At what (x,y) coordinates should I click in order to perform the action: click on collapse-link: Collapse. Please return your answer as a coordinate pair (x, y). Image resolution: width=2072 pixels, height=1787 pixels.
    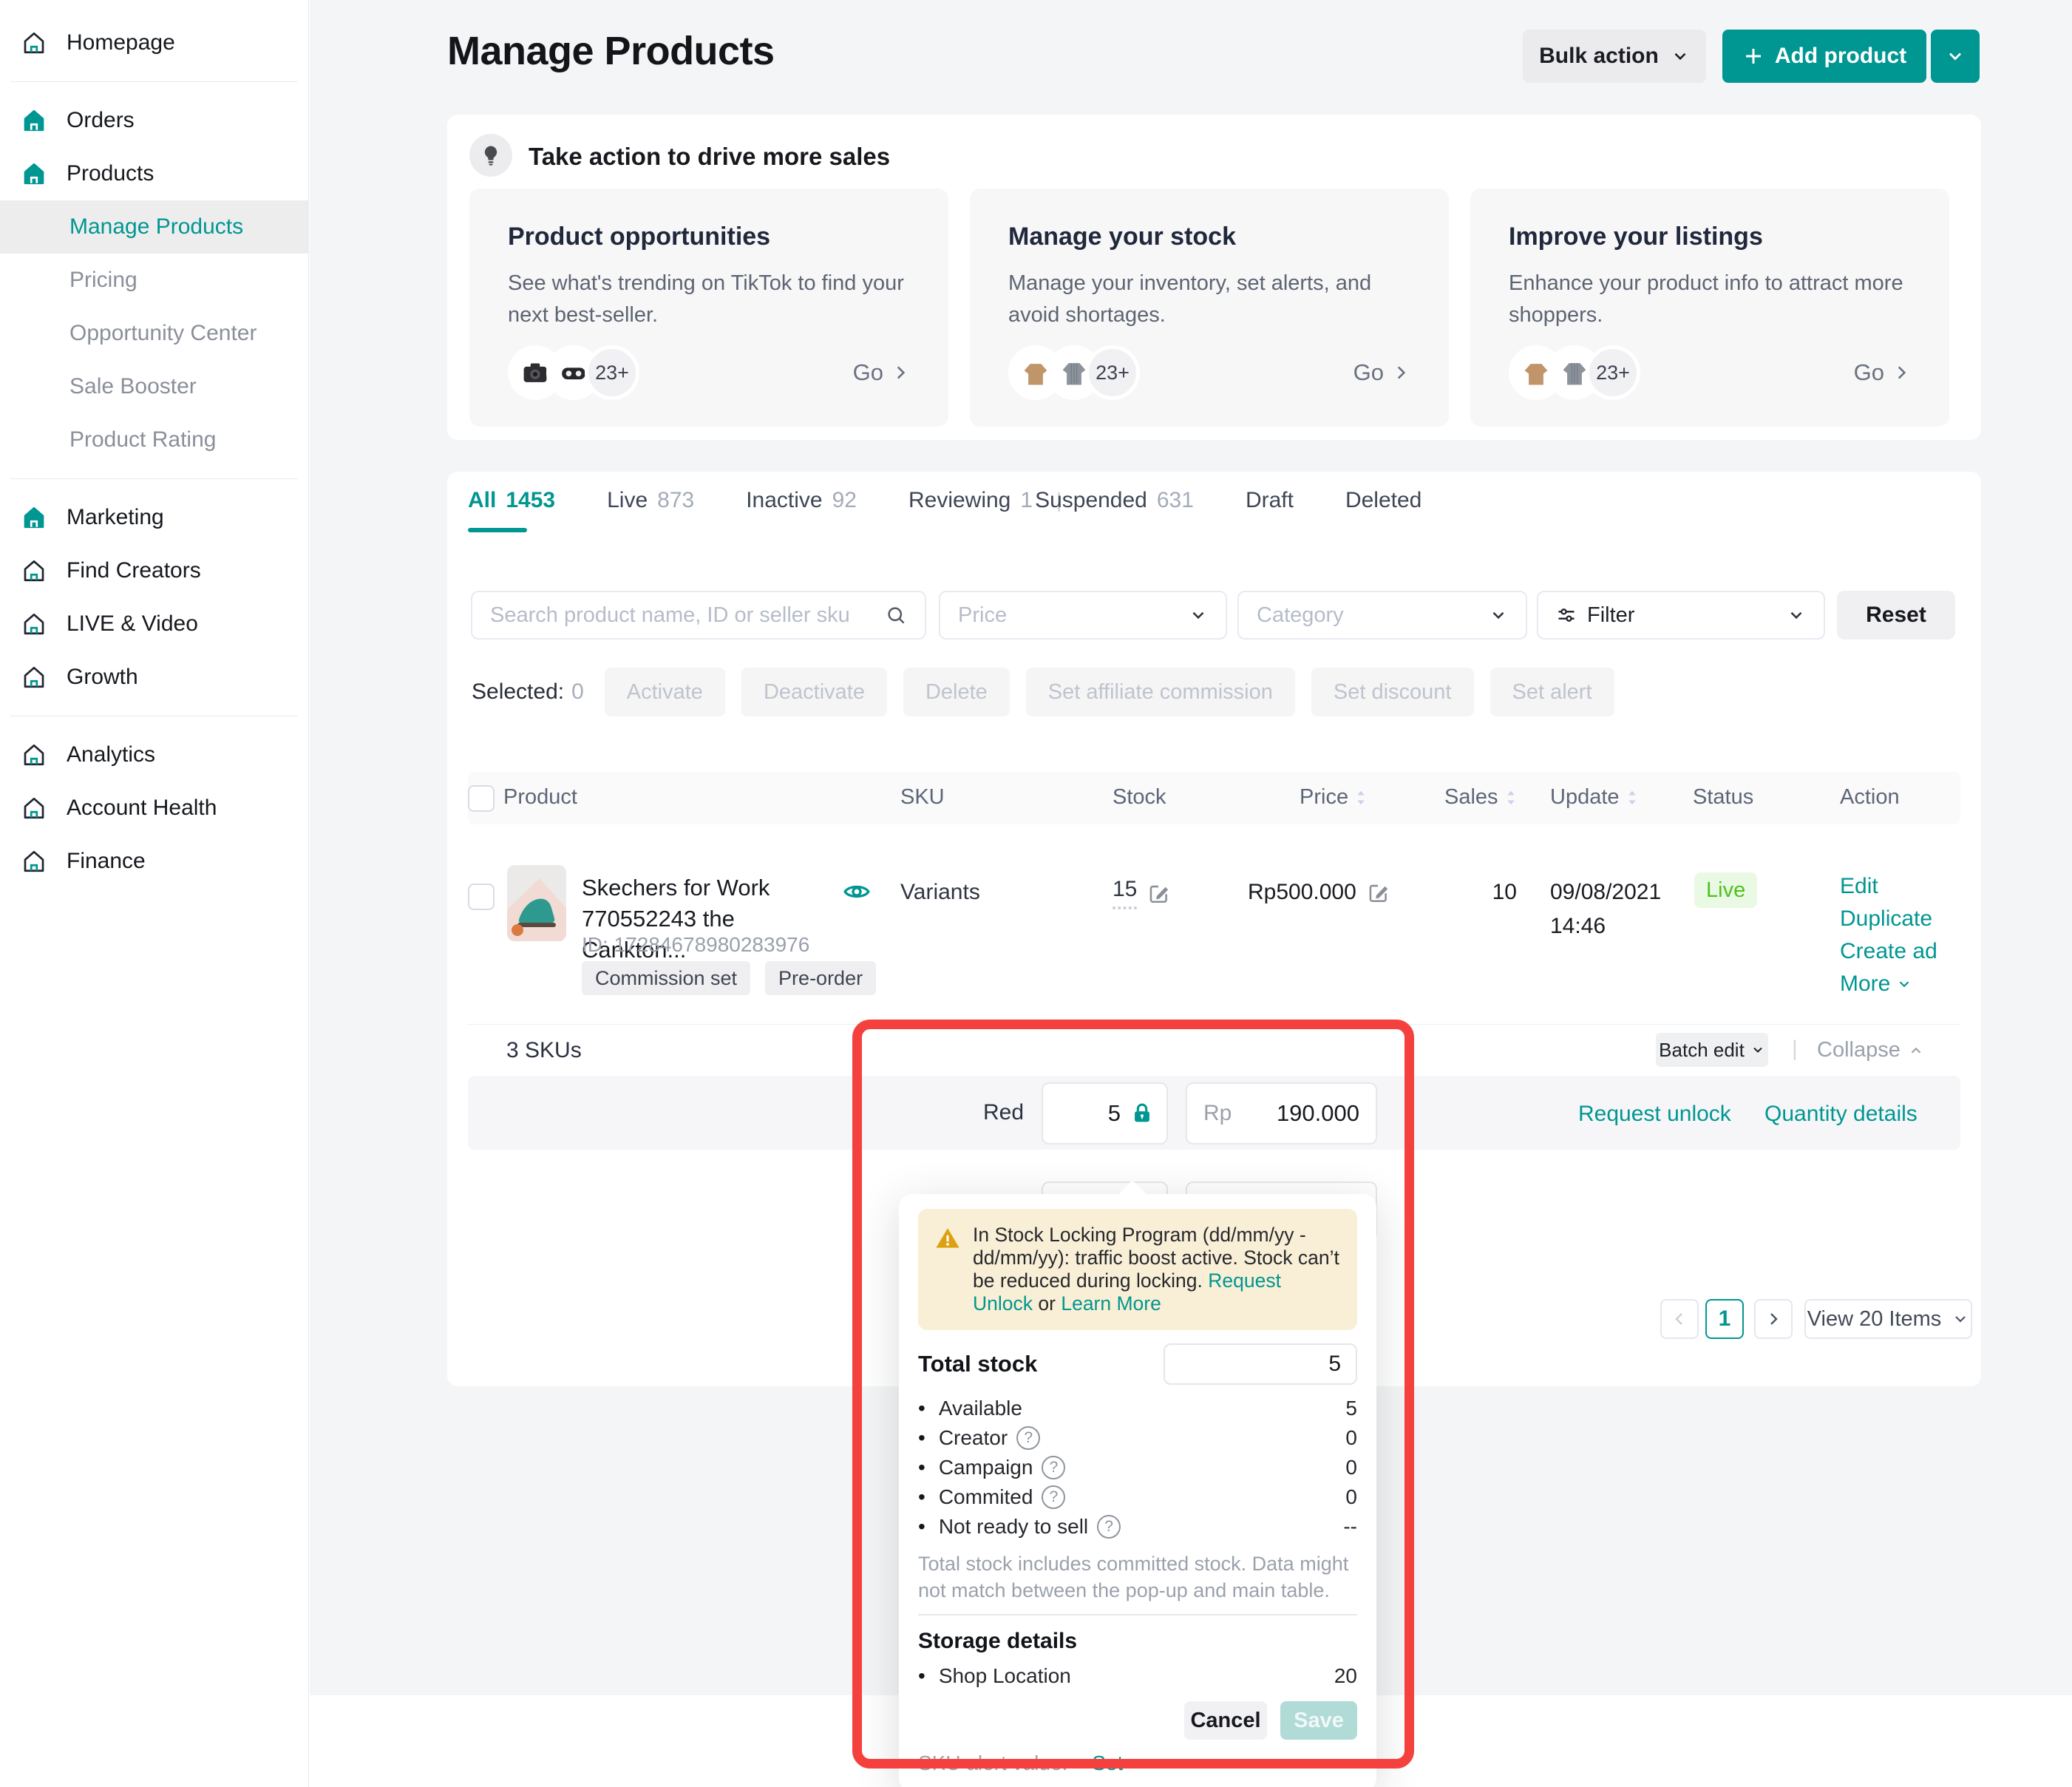
    Looking at the image, I should click on (1870, 1050).